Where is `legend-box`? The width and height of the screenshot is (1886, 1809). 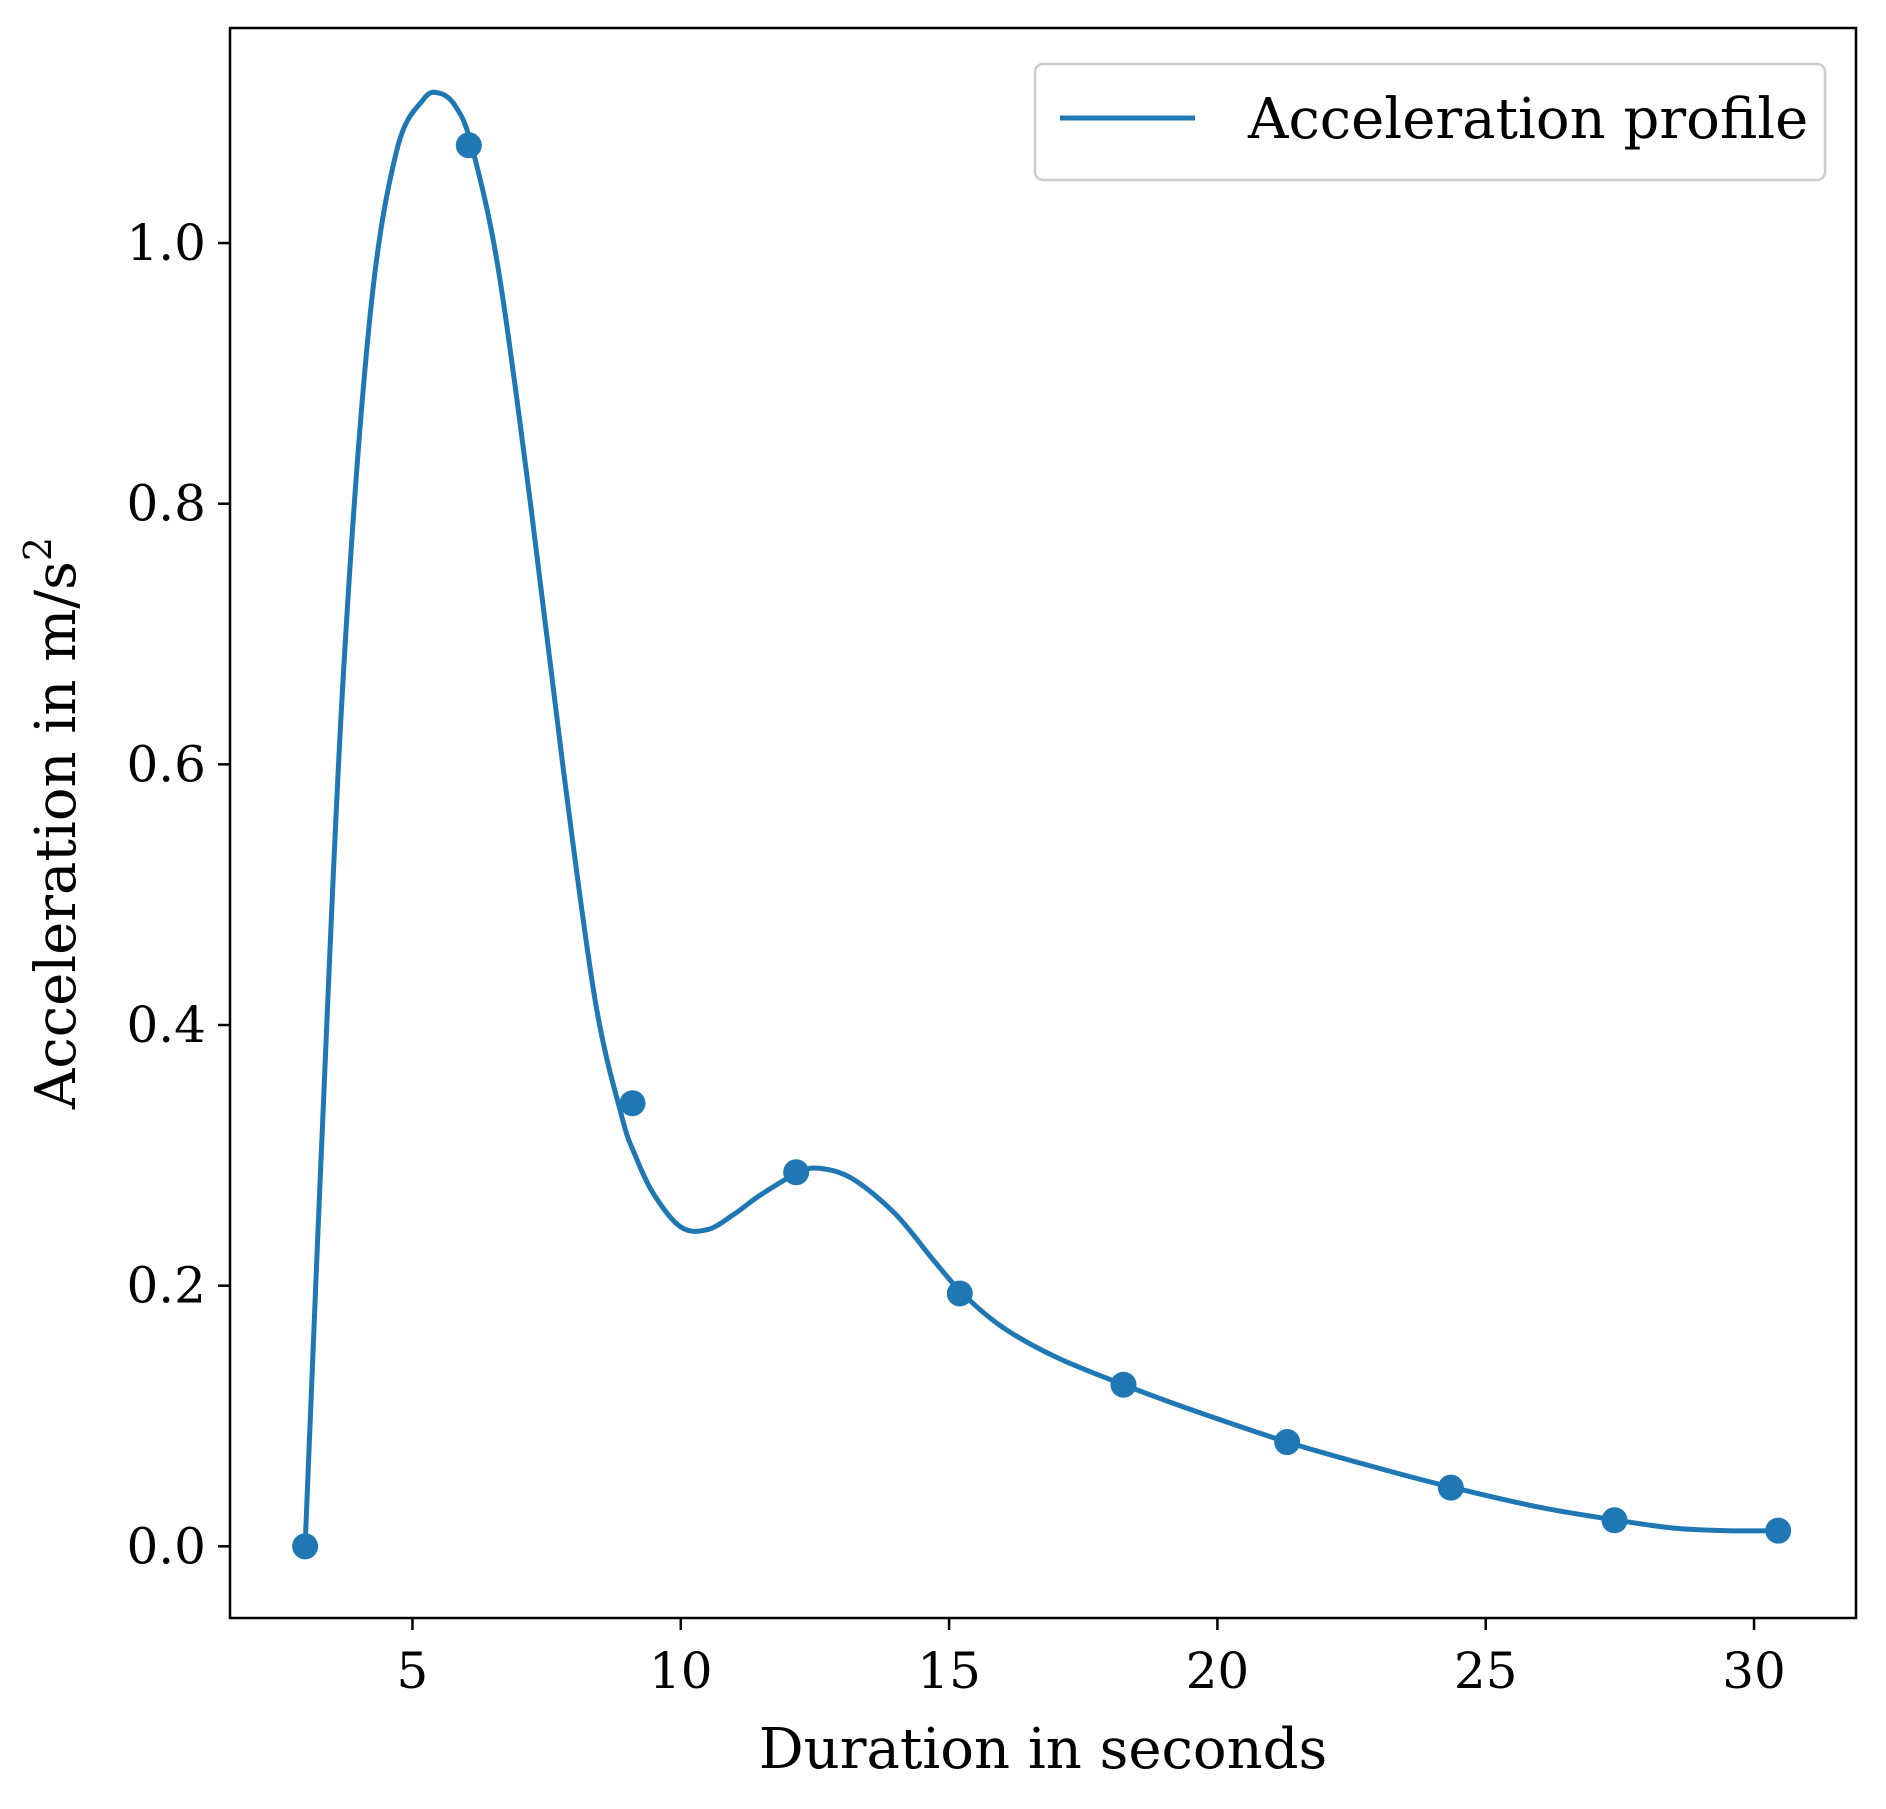
legend-box is located at coordinates (1430, 122).